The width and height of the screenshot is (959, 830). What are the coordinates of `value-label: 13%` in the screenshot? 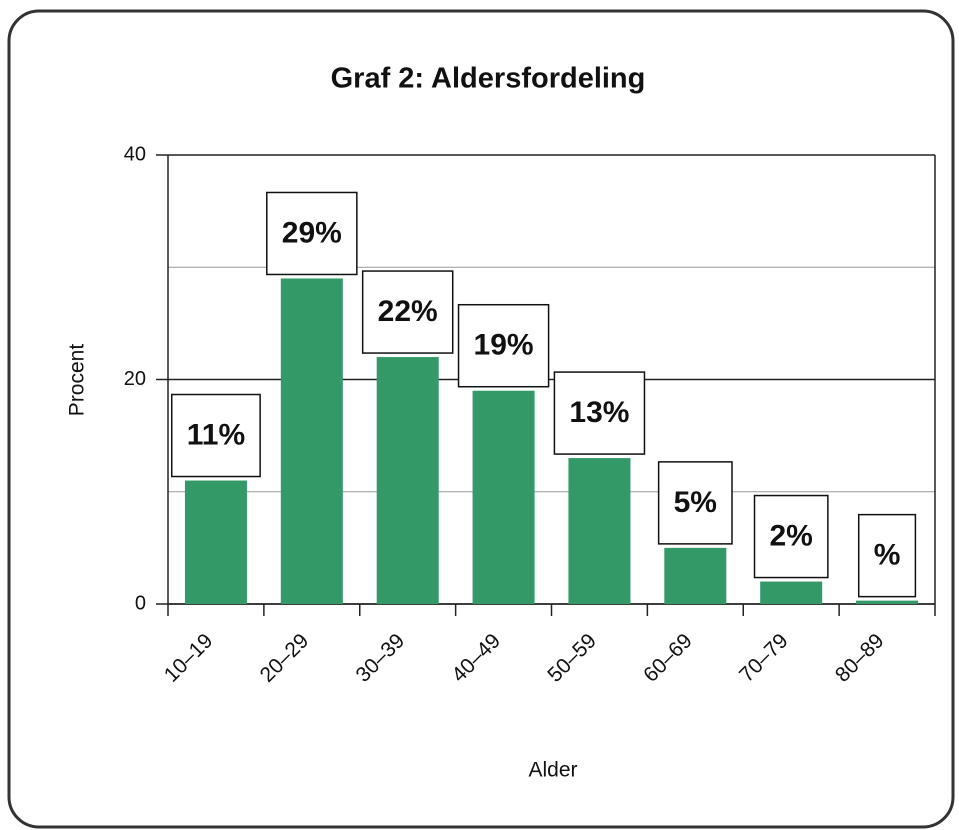 It's located at (599, 412).